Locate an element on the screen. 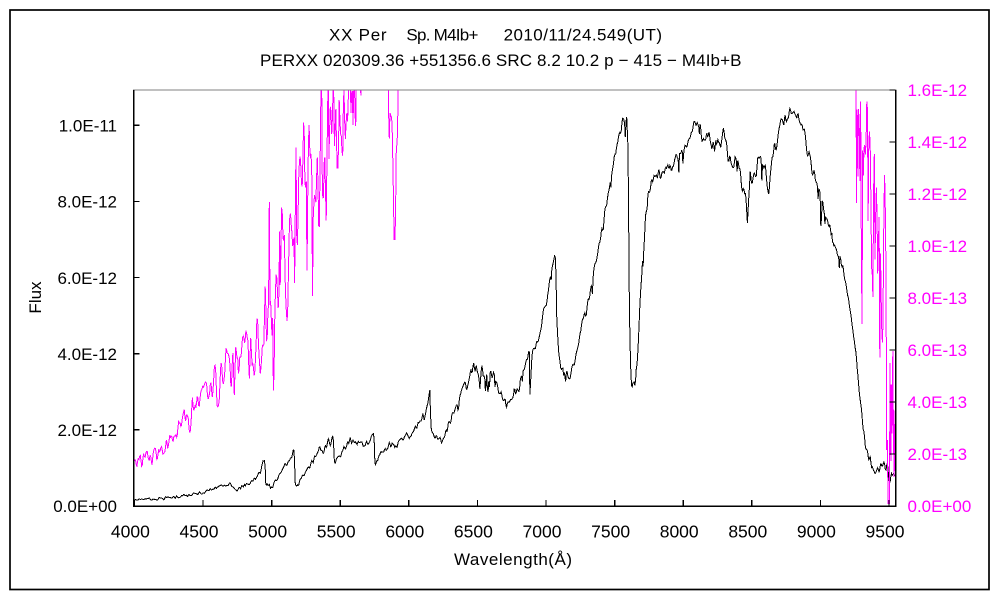 This screenshot has width=1000, height=605. svg-text: Wavelength(Å) is located at coordinates (513, 559).